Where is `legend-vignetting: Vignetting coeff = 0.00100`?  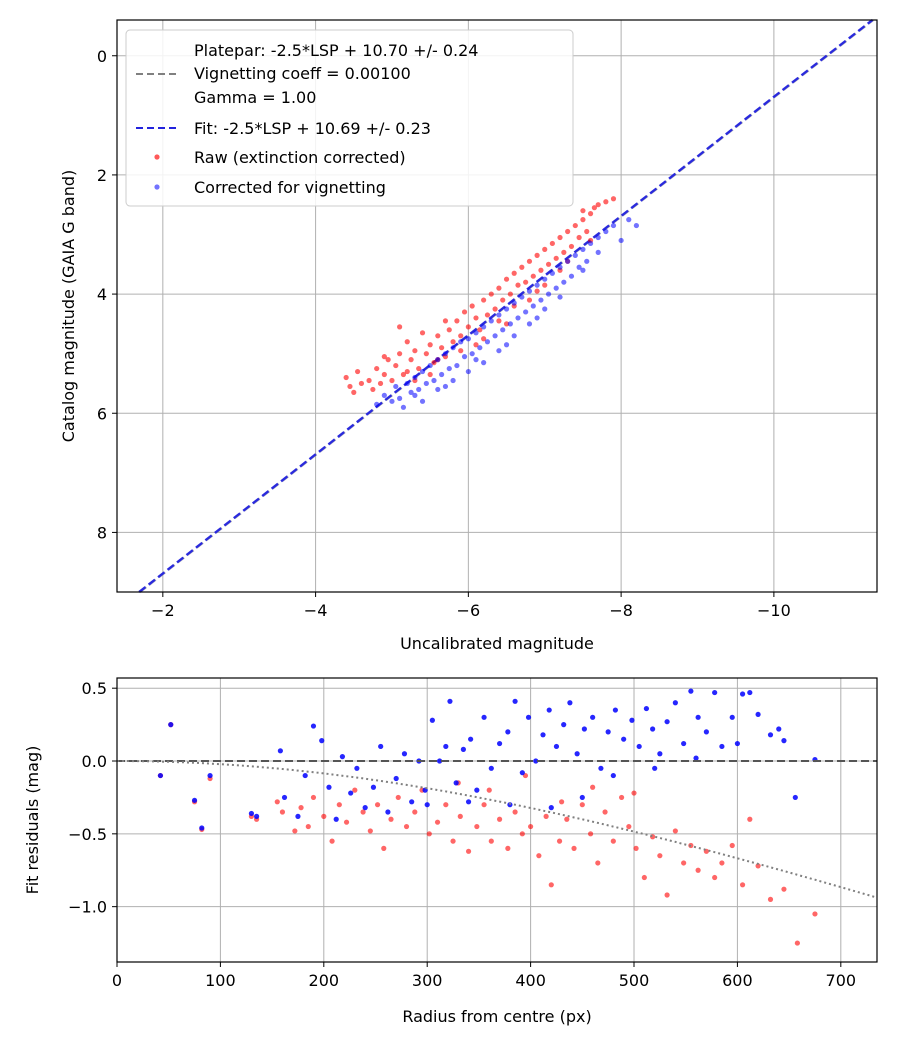 legend-vignetting: Vignetting coeff = 0.00100 is located at coordinates (302, 73).